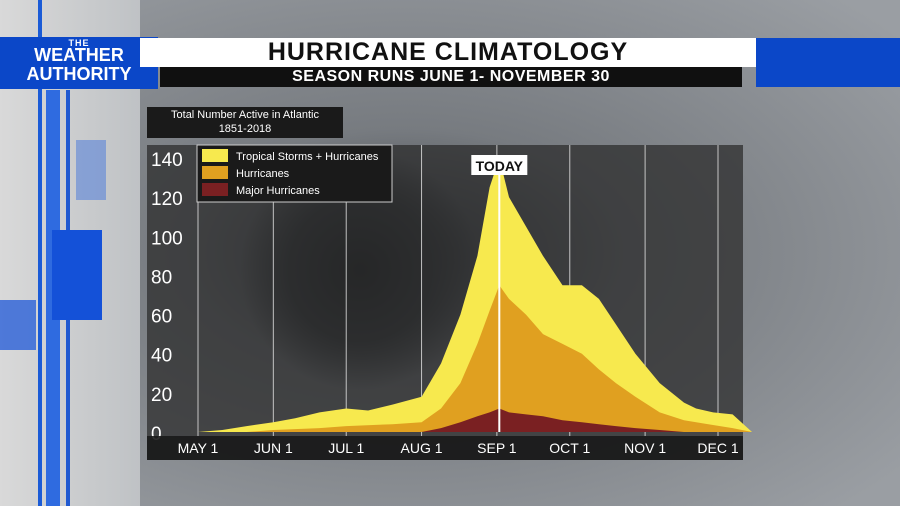  What do you see at coordinates (161, 395) in the screenshot?
I see `y-tick-label: 20` at bounding box center [161, 395].